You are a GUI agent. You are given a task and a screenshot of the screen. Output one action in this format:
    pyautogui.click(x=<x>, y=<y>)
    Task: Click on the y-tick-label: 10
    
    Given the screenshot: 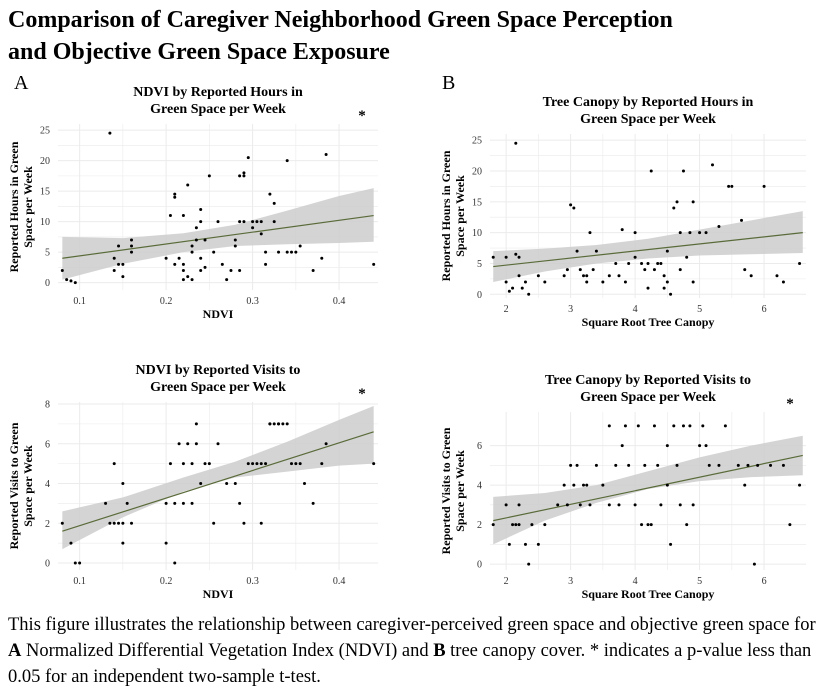 What is the action you would take?
    pyautogui.click(x=45, y=222)
    